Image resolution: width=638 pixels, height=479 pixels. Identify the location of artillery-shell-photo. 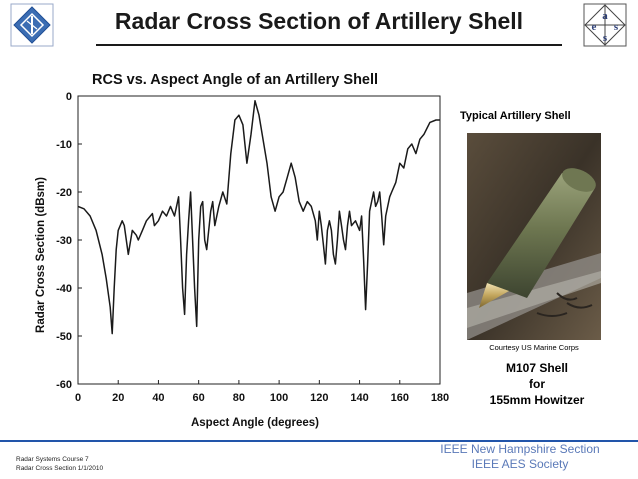
(534, 236).